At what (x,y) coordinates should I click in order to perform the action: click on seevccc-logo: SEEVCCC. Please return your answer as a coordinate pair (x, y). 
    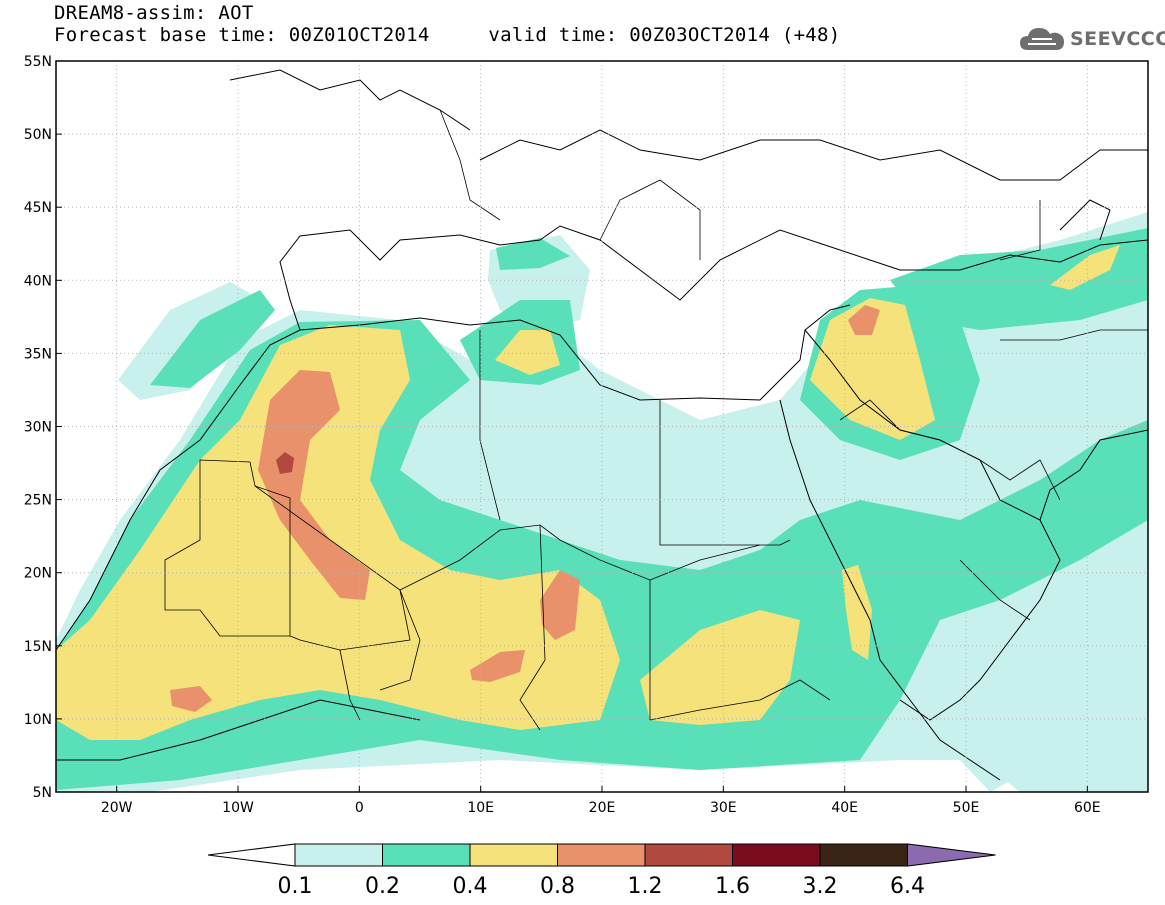
    Looking at the image, I should click on (1091, 39).